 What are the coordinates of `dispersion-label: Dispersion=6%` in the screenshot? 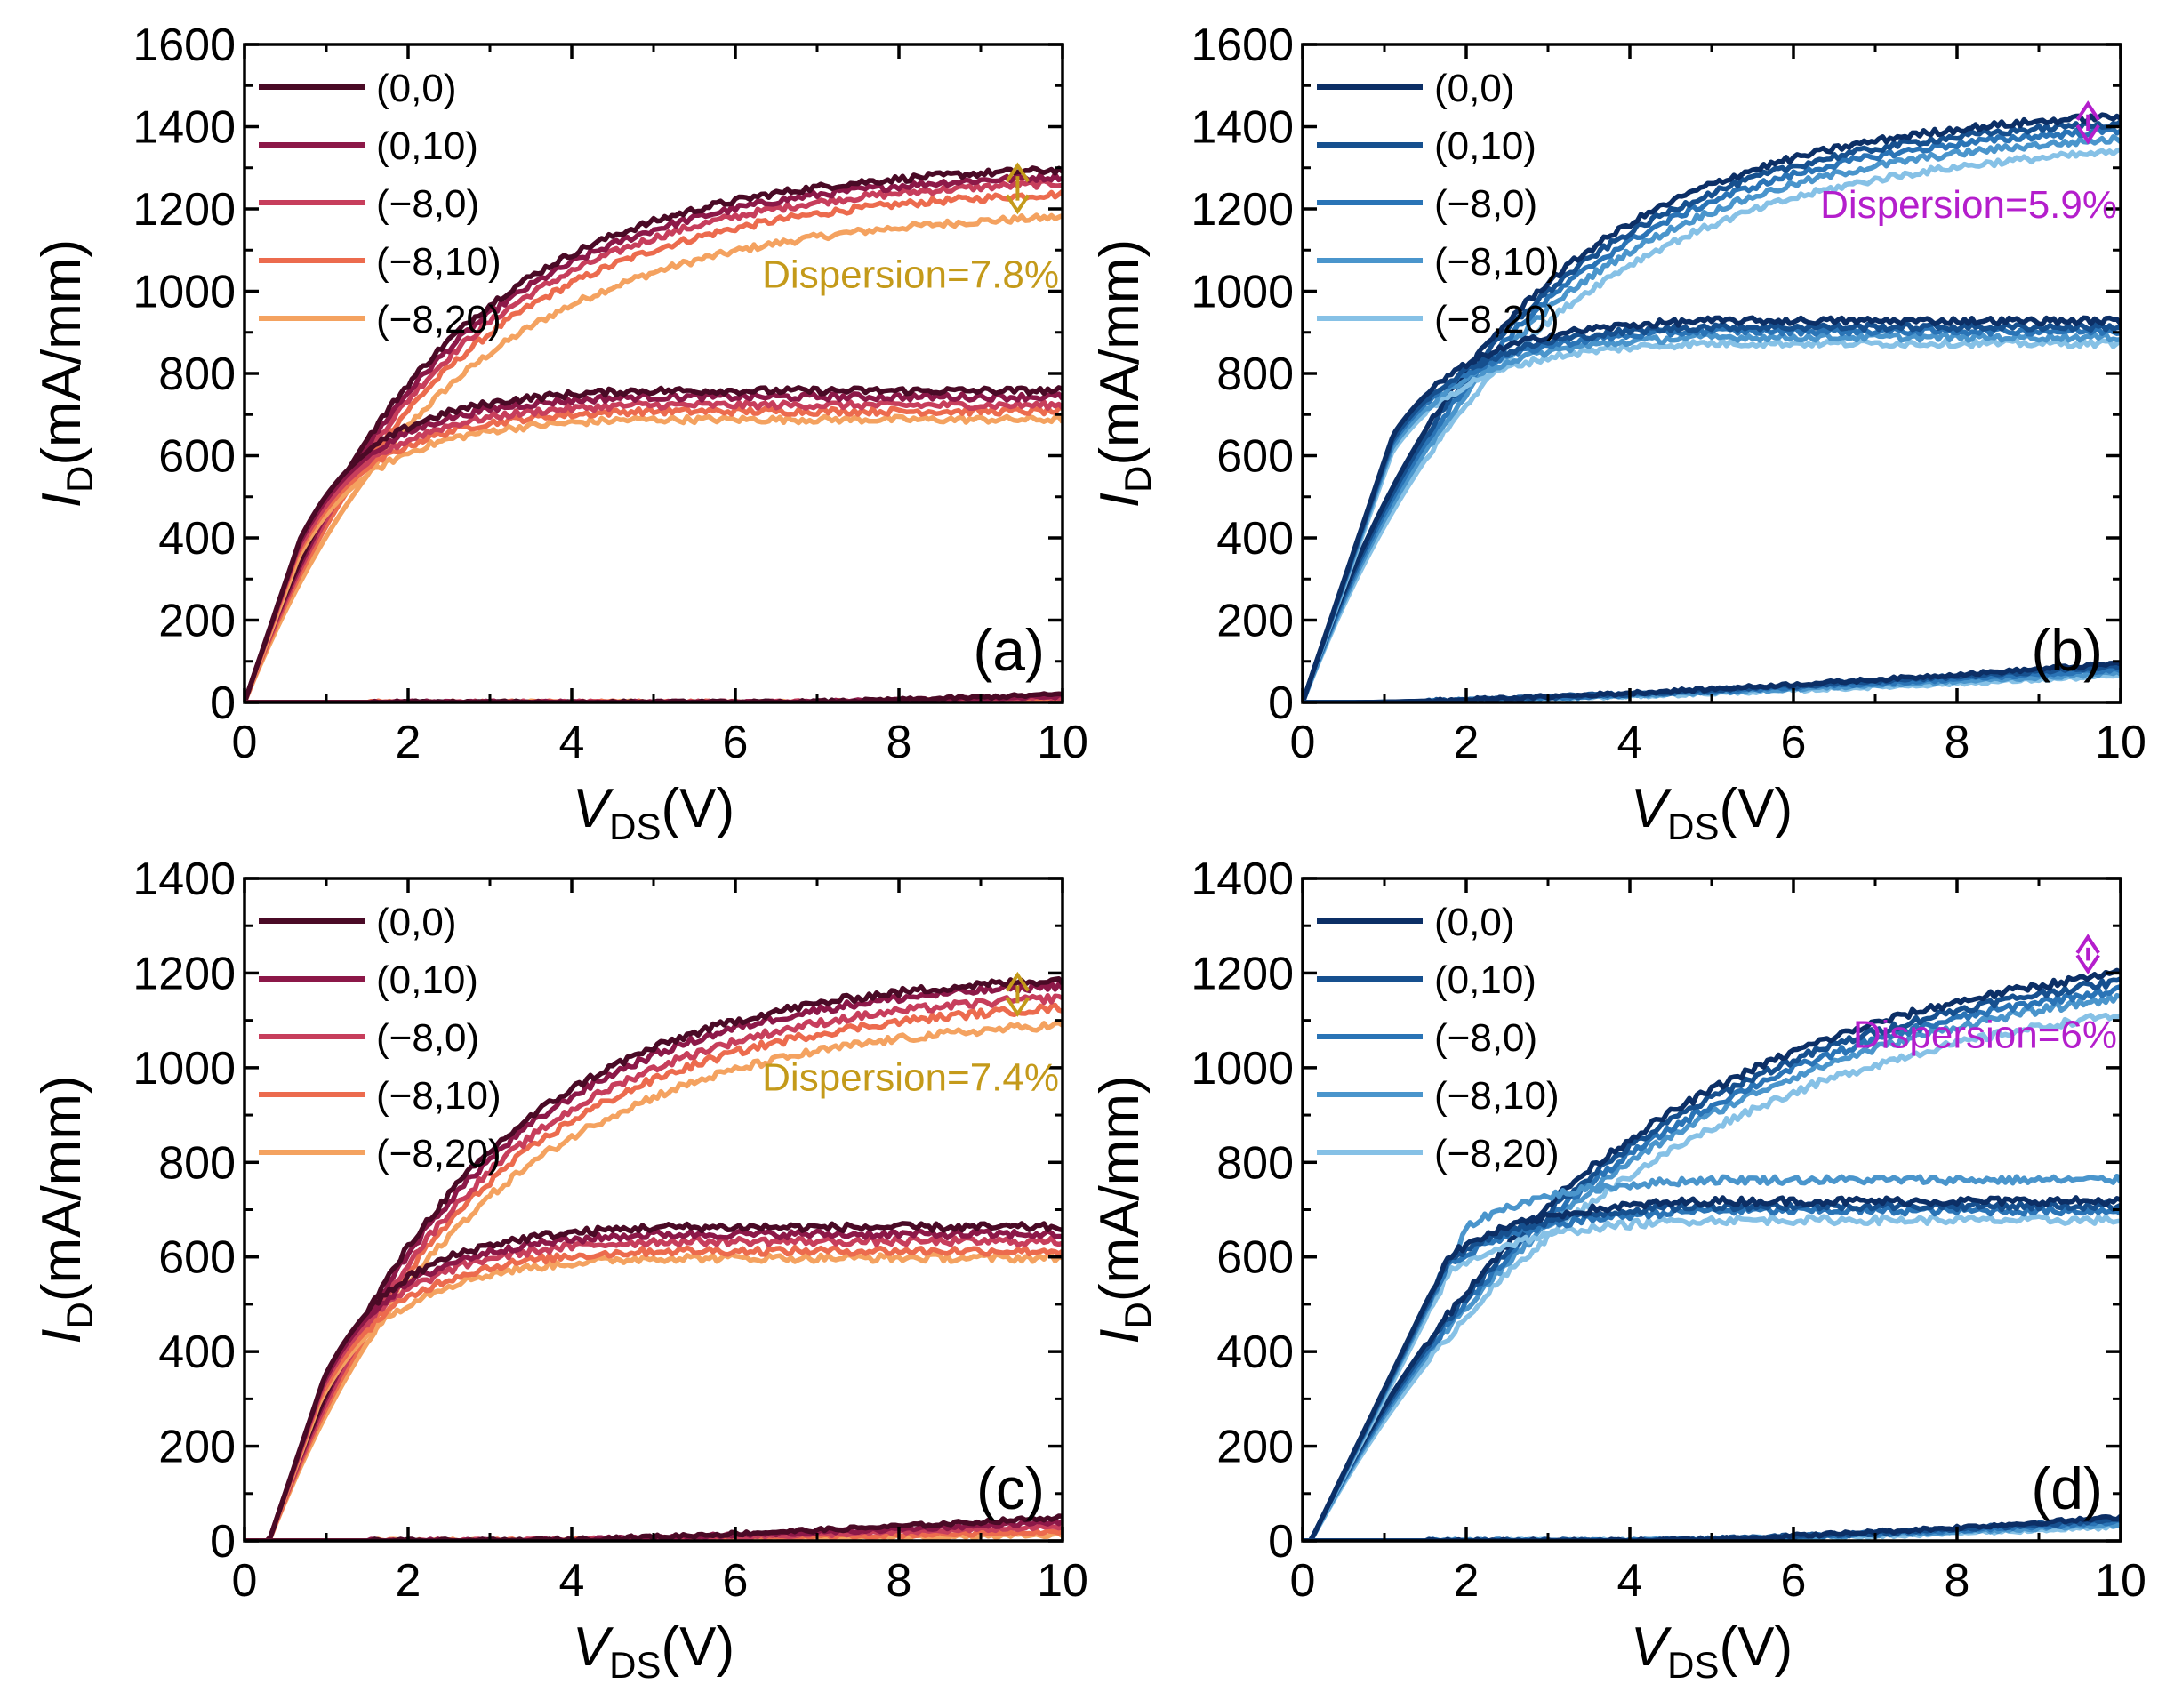 It's located at (1985, 1034).